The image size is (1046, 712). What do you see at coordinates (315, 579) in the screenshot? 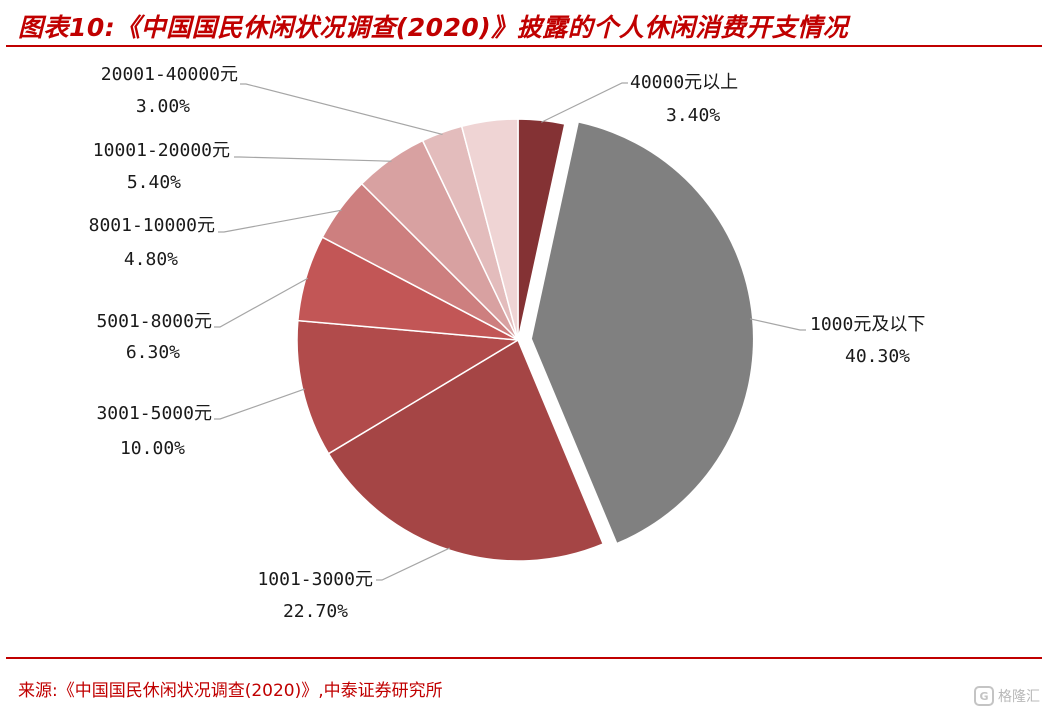
I see `slice-label-3: 1001-3000元` at bounding box center [315, 579].